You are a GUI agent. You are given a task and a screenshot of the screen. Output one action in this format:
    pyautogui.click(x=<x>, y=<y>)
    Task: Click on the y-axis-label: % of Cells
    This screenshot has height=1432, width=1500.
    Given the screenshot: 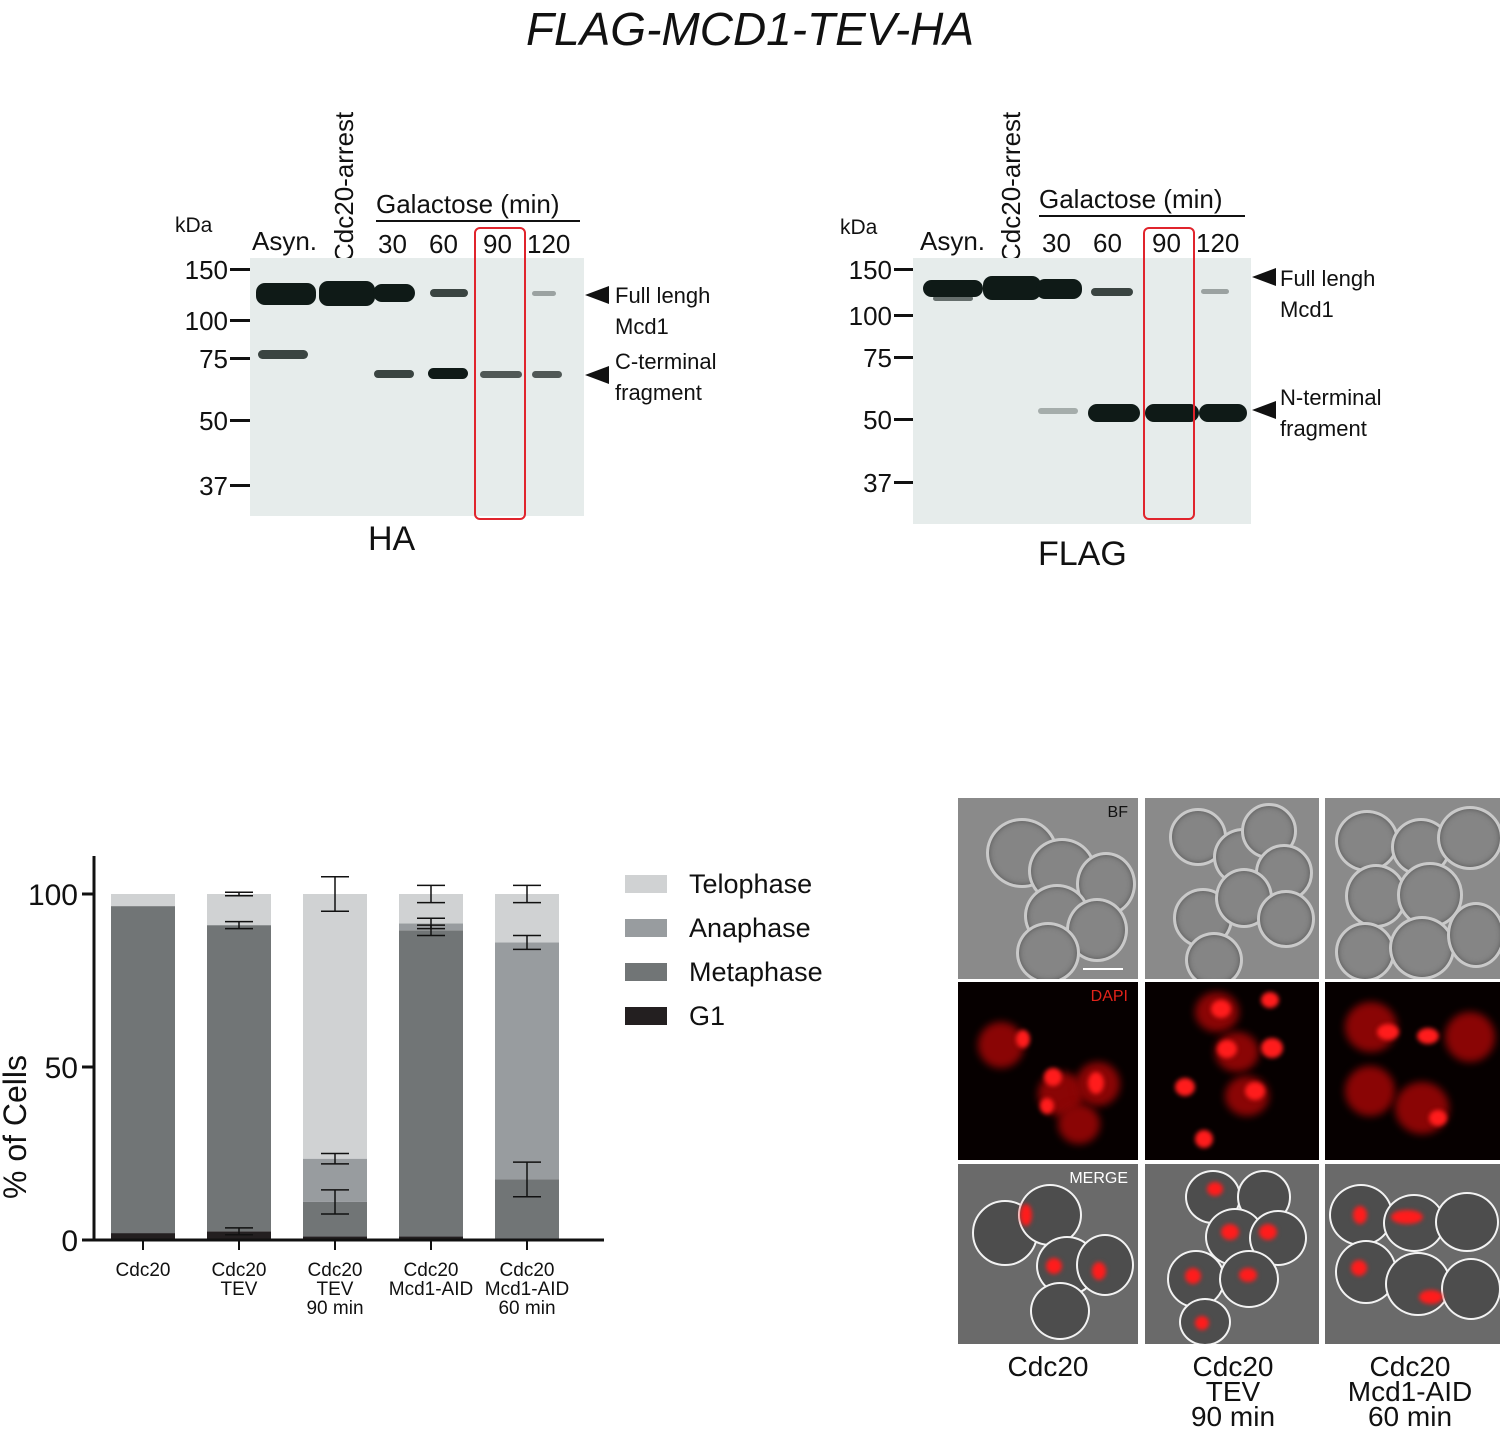 What is the action you would take?
    pyautogui.click(x=16, y=1127)
    